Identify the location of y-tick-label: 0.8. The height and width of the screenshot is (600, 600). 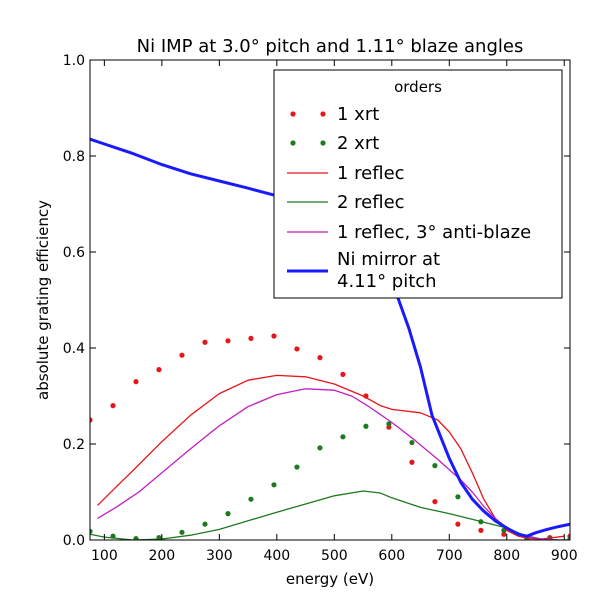
(74, 157).